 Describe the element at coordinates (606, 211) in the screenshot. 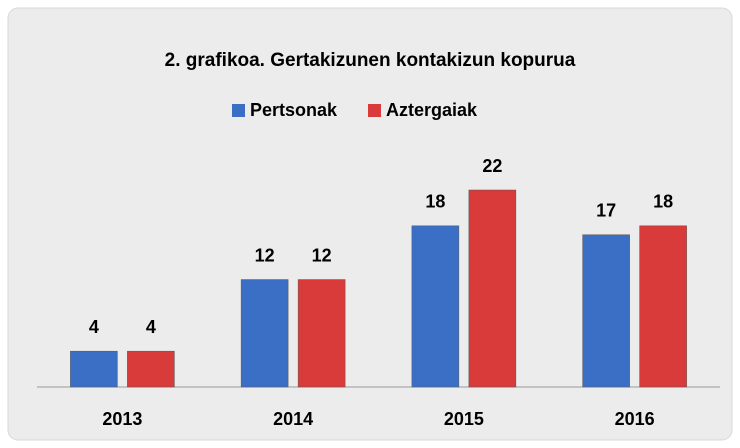

I see `value-label: 17` at that location.